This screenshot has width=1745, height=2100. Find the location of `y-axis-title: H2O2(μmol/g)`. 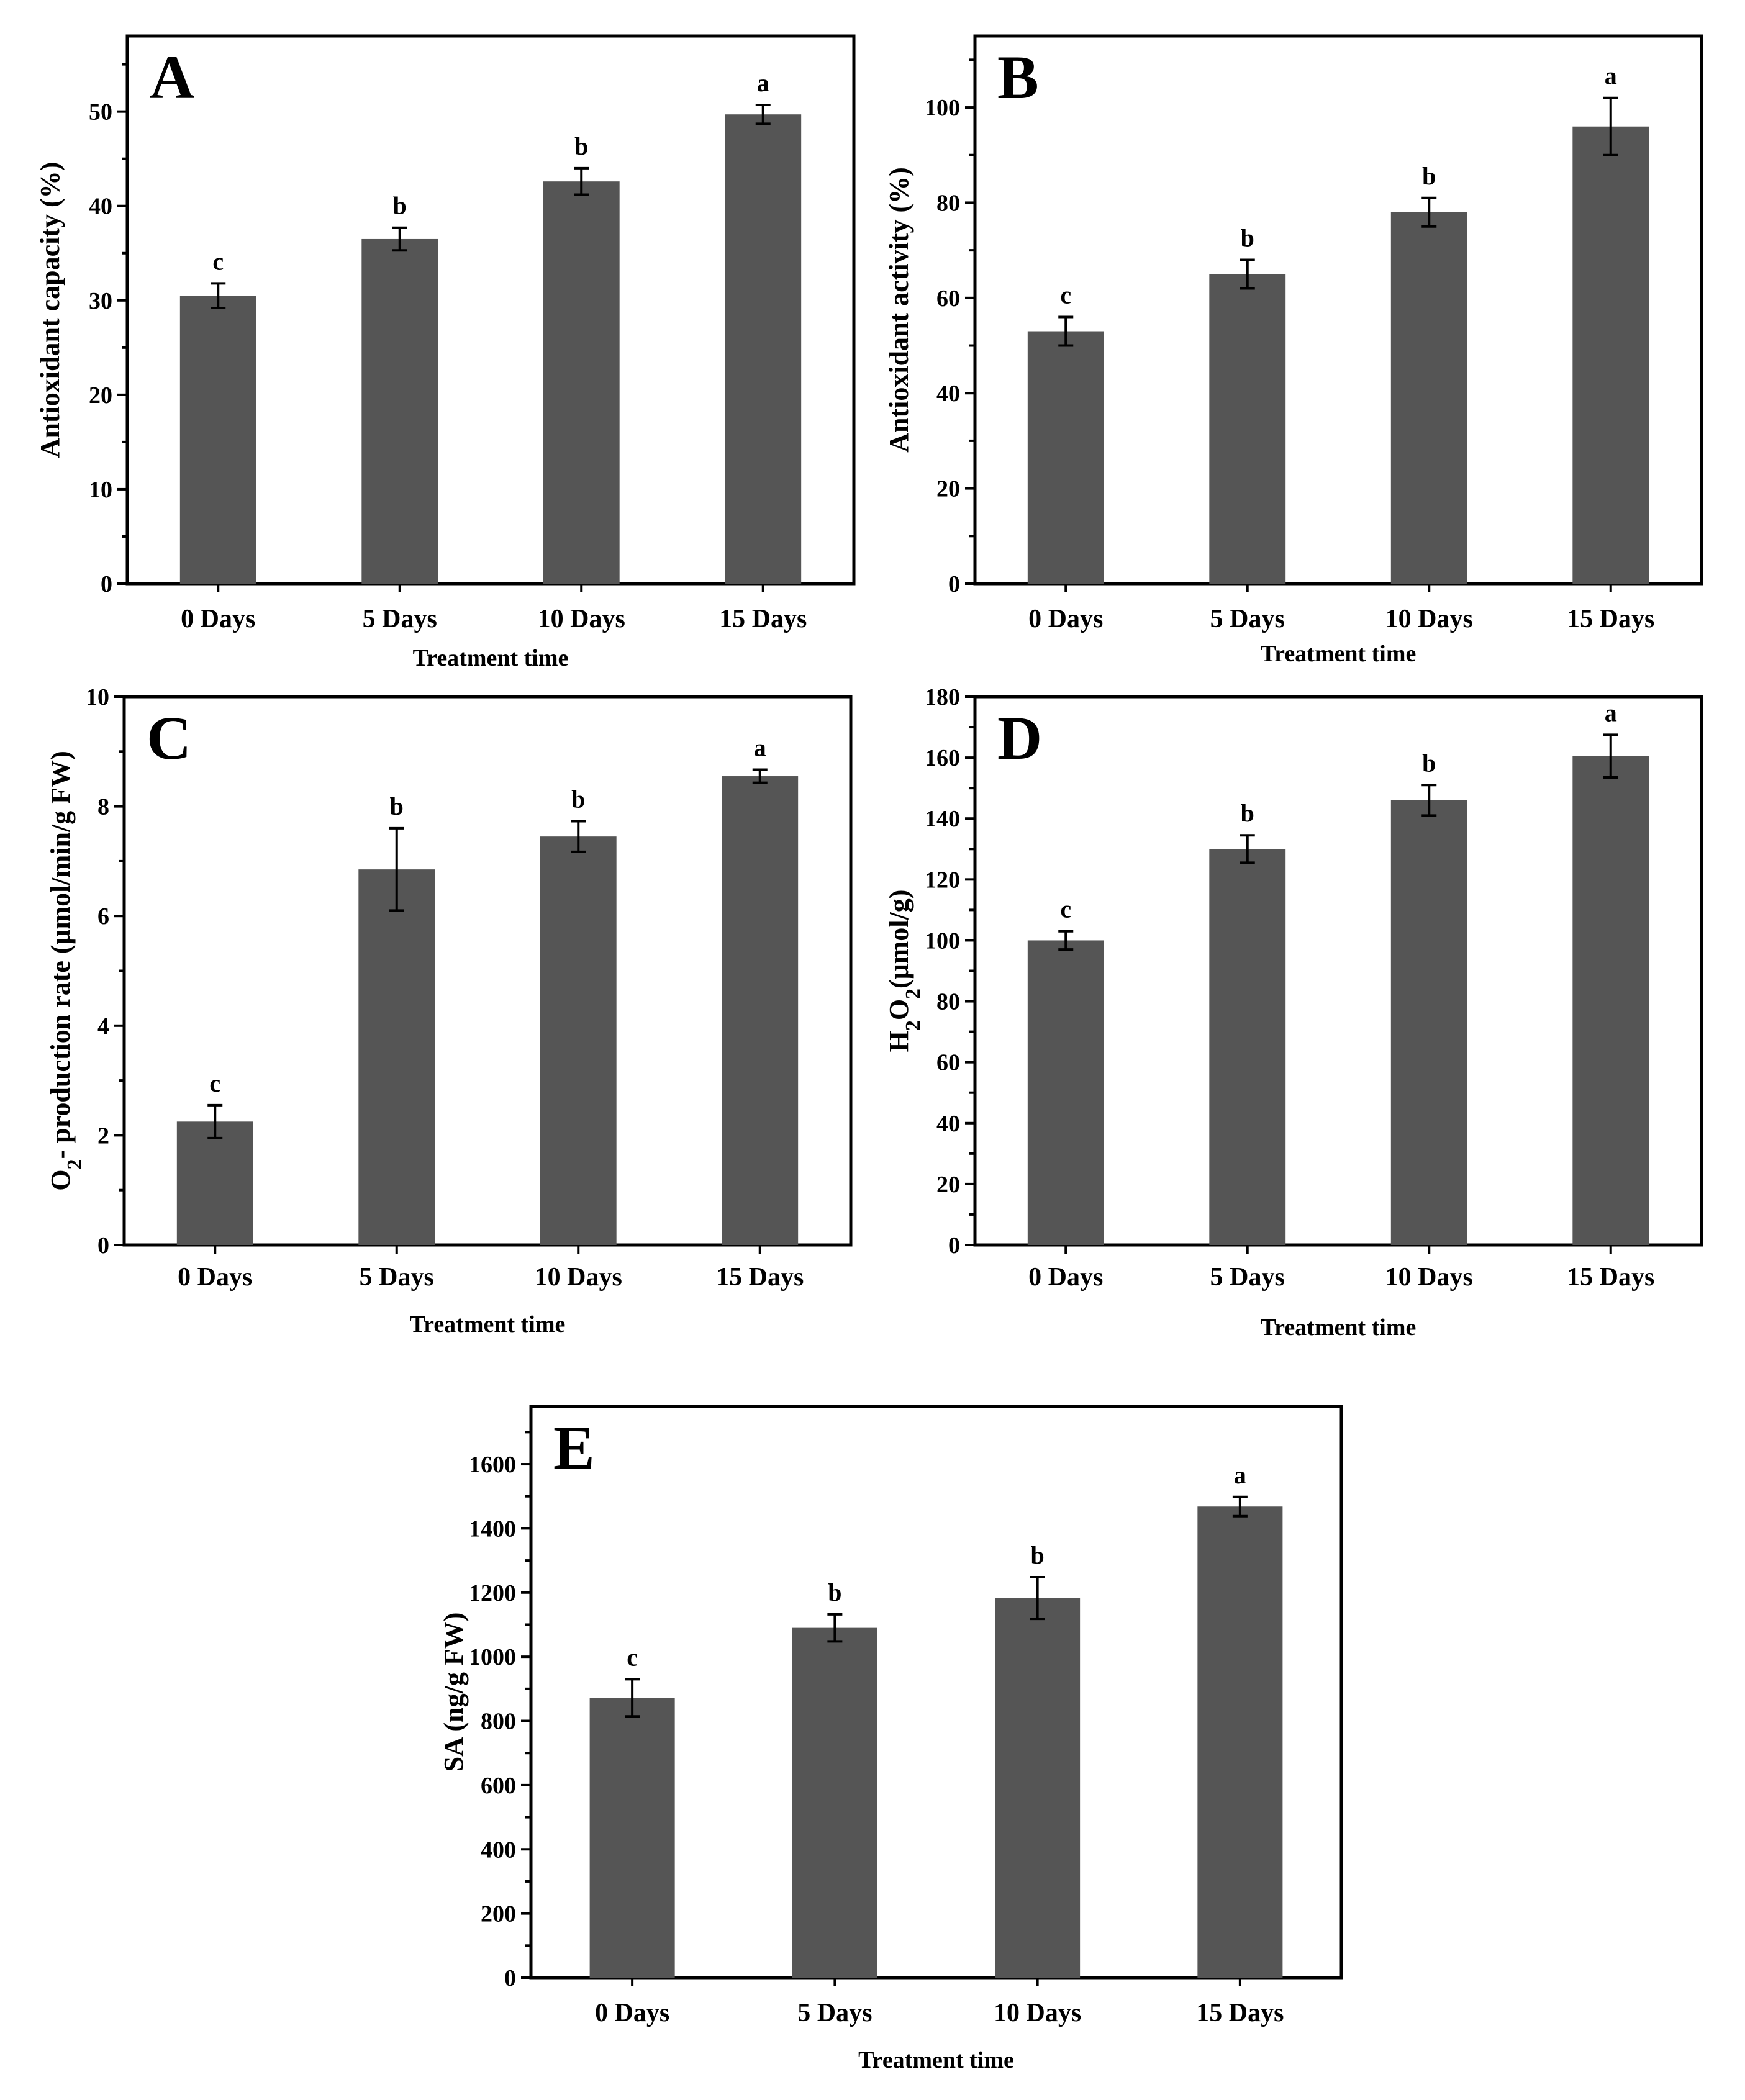

y-axis-title: H2O2(μmol/g) is located at coordinates (905, 971).